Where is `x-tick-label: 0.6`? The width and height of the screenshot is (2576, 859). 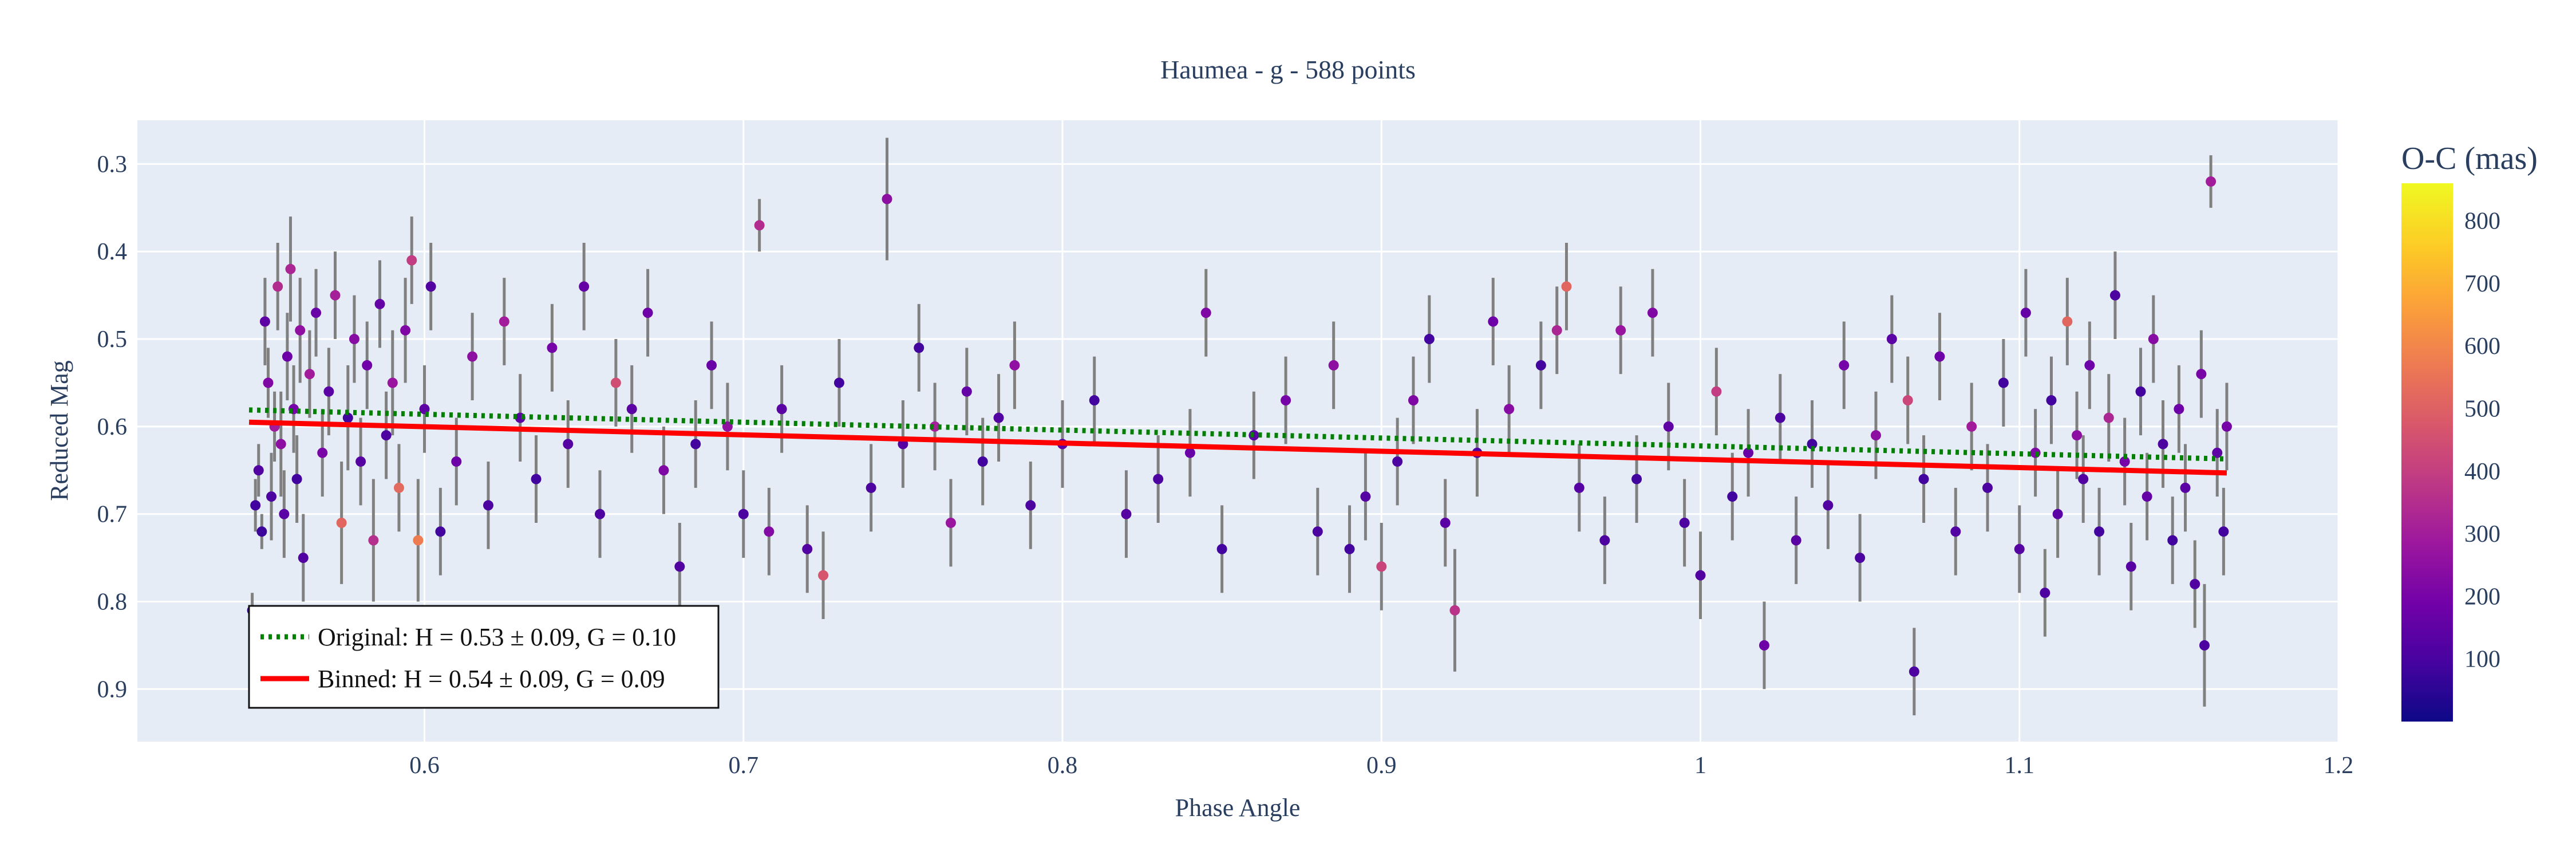
x-tick-label: 0.6 is located at coordinates (424, 765).